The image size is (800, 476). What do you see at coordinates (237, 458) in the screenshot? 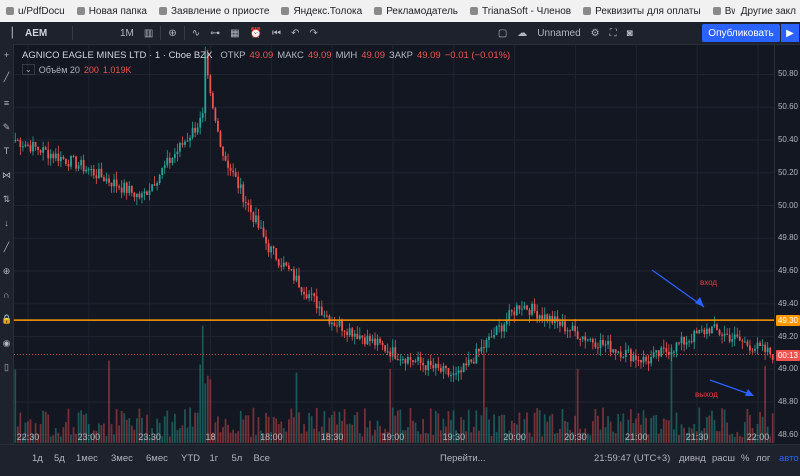
I see `range-5л: 5л` at bounding box center [237, 458].